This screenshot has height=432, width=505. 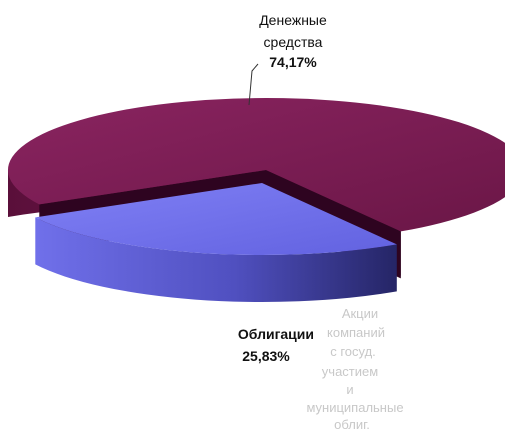 I want to click on label-denezhnye-line1: Денежные, so click(x=293, y=20).